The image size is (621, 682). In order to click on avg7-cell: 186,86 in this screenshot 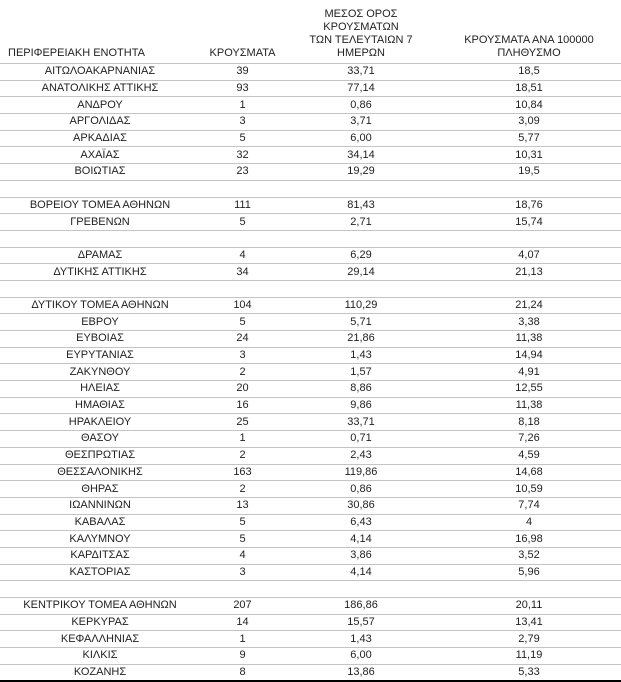, I will do `click(361, 606)`.